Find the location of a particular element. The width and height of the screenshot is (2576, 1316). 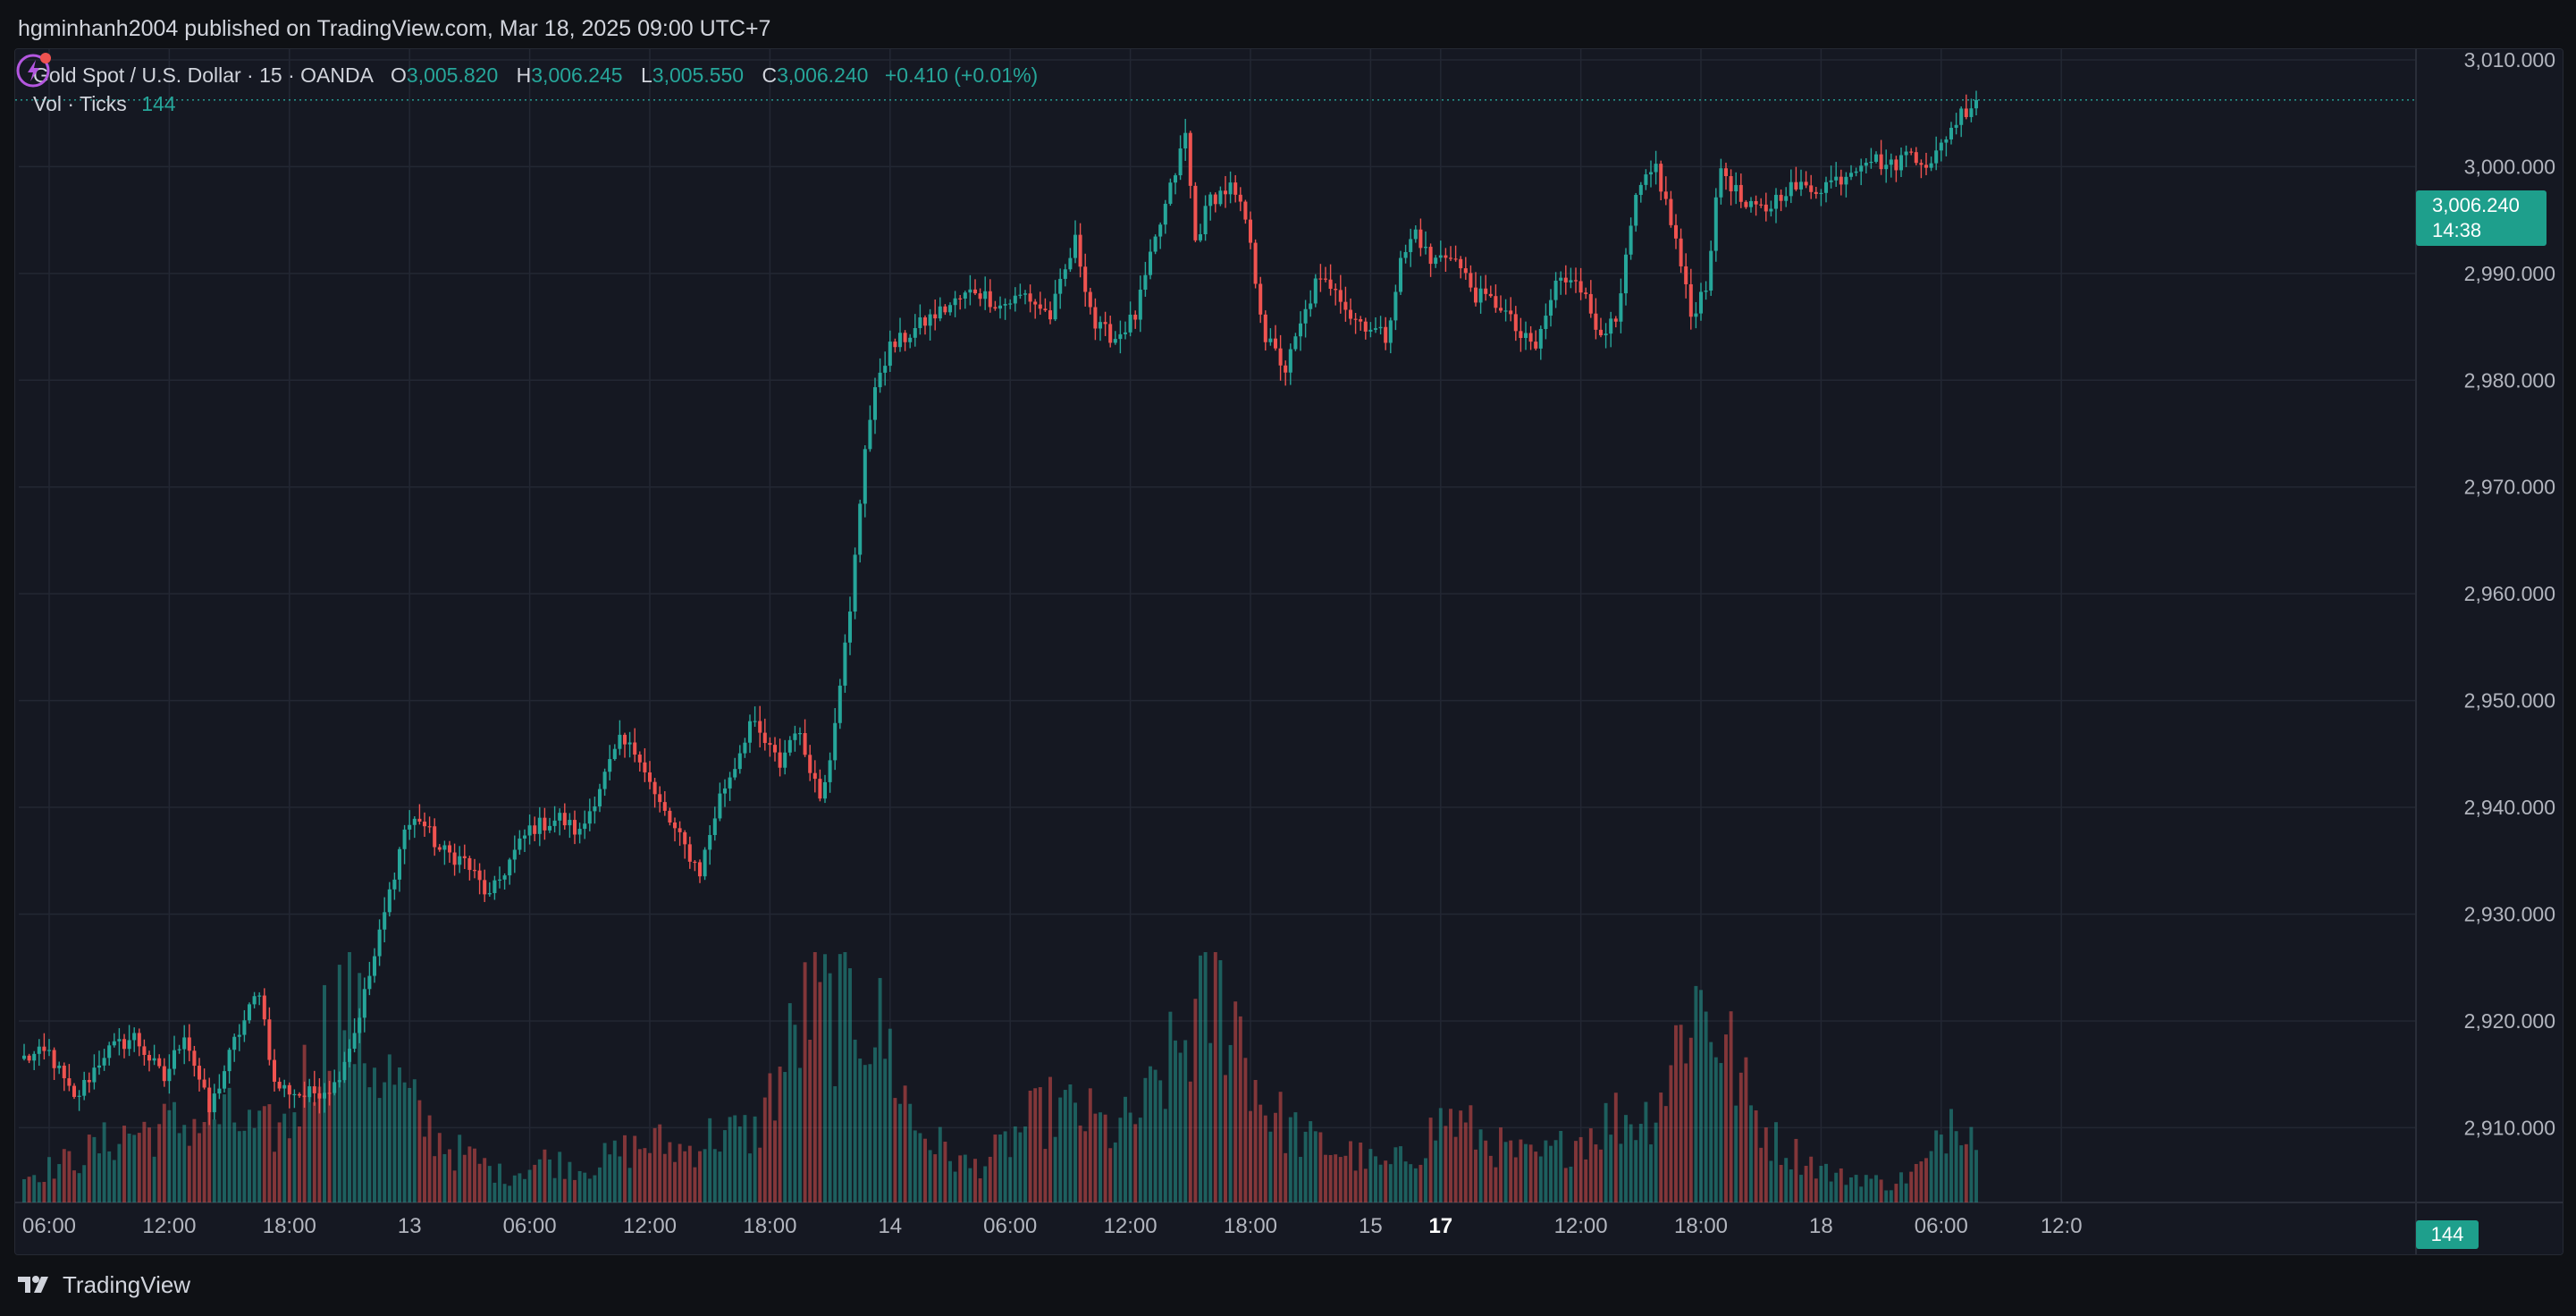

volume-title: Vol · Ticks is located at coordinates (80, 103).